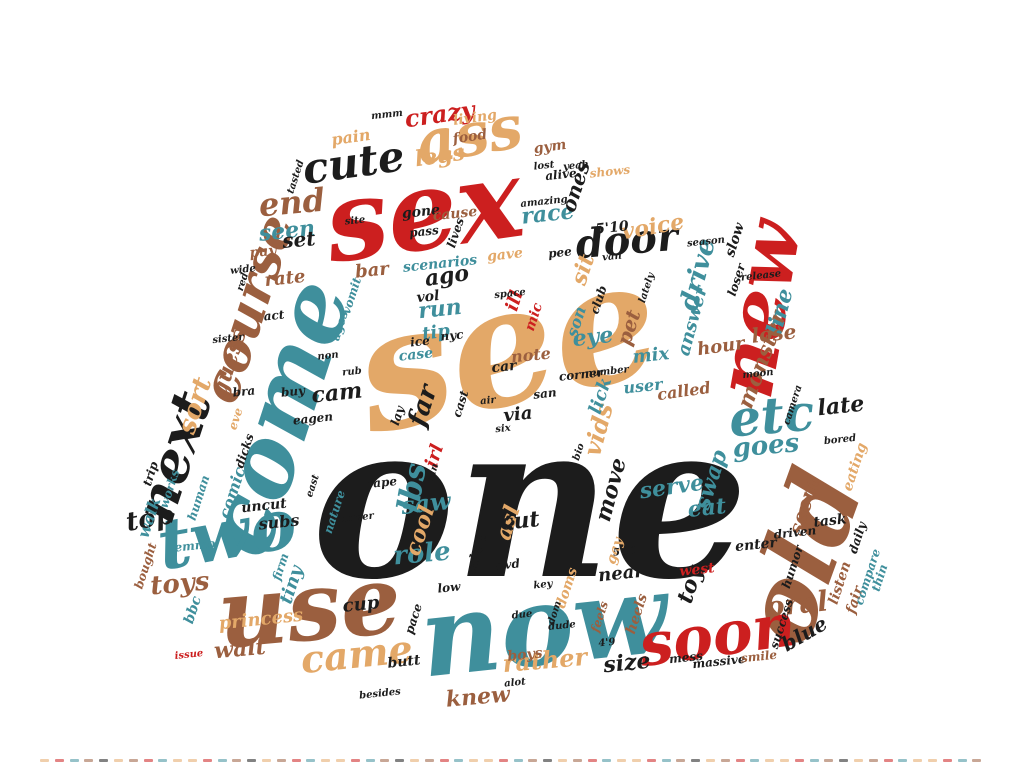 The height and width of the screenshot is (768, 1024). I want to click on cloud-word-food: food, so click(470, 137).